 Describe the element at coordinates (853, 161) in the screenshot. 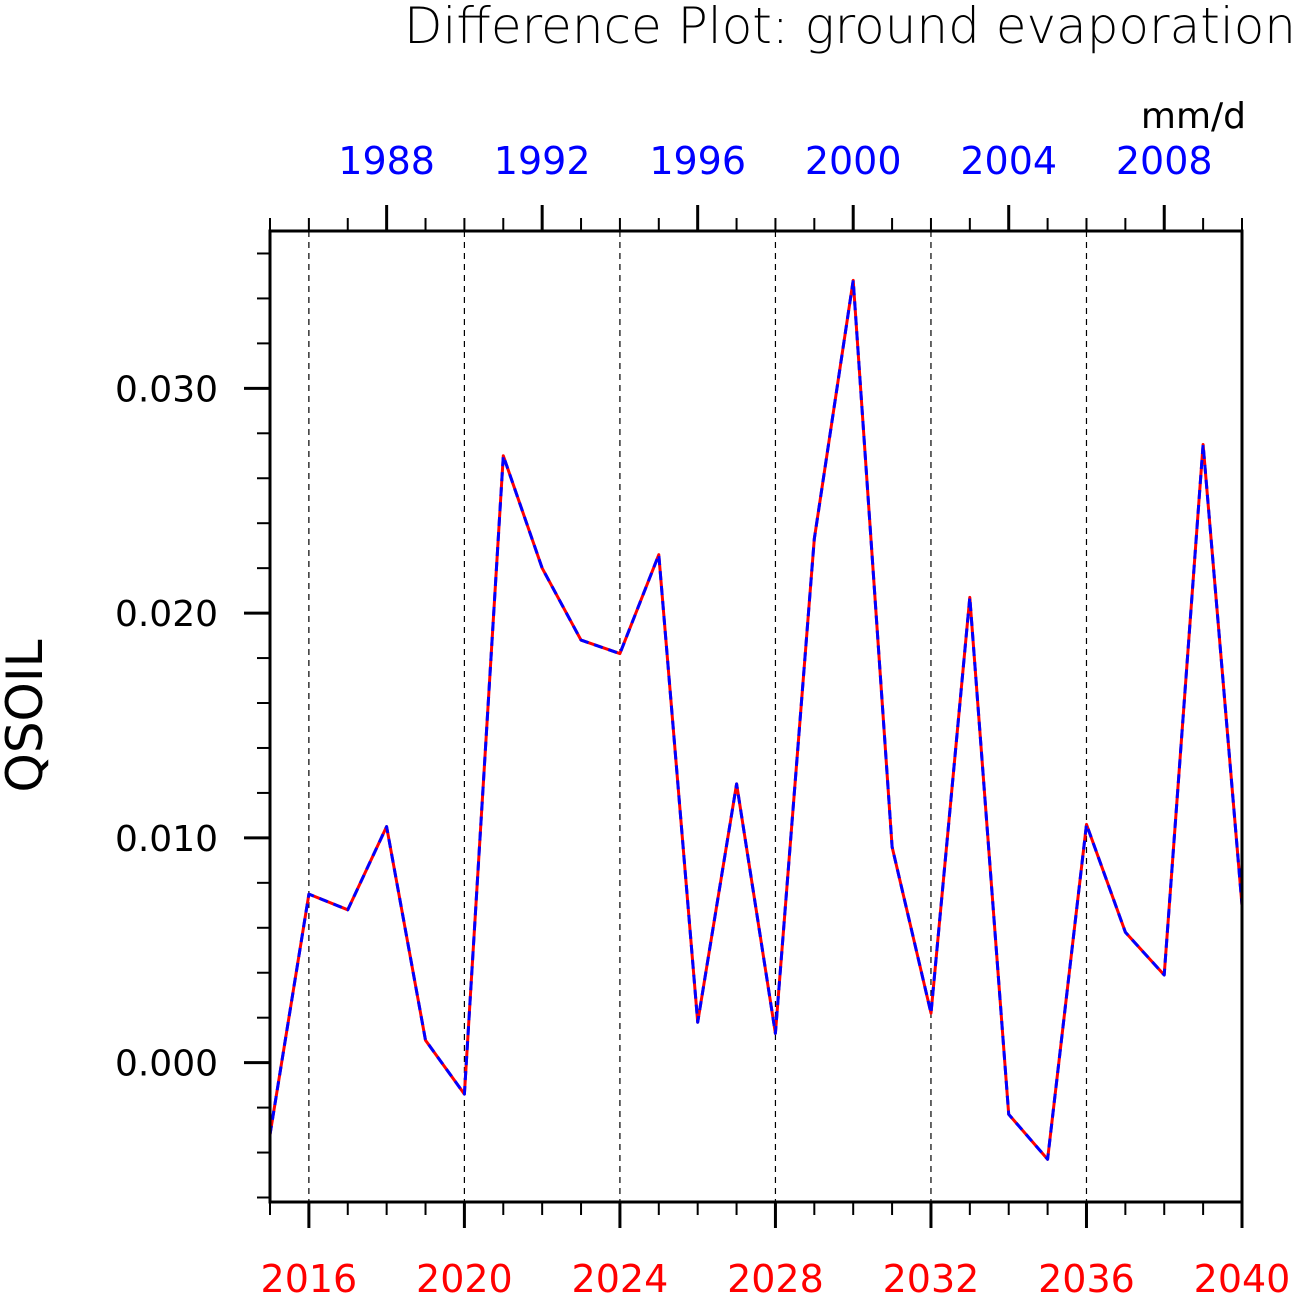

I see `top-tick-label: 2000` at that location.